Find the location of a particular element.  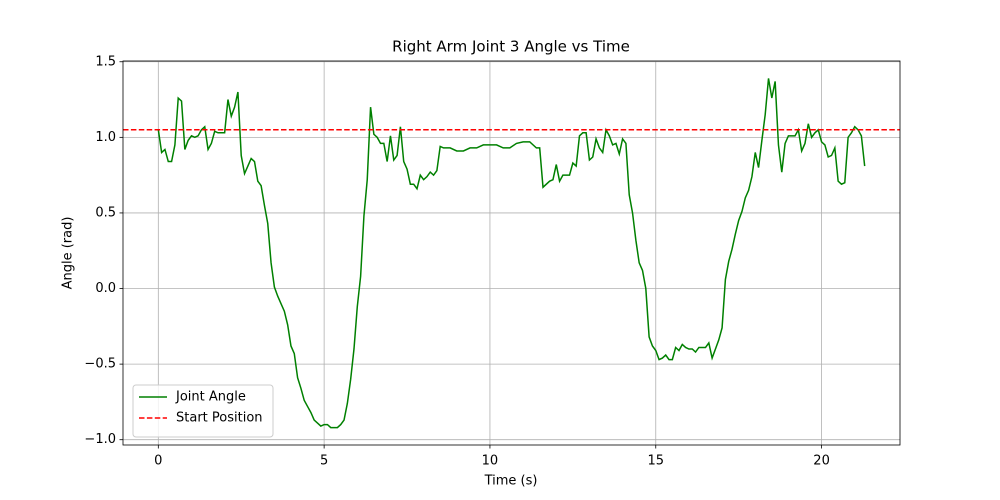

y-tick-label: 0.5 is located at coordinates (105, 212).